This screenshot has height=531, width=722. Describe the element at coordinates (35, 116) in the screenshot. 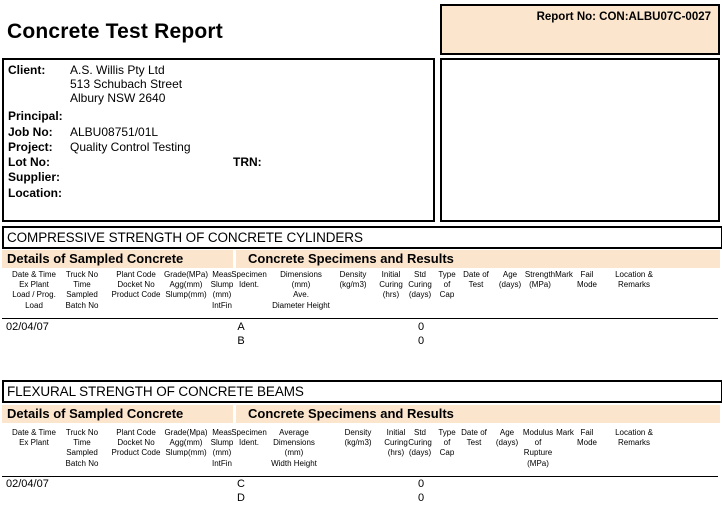

I see `principal-label: Principal:` at that location.